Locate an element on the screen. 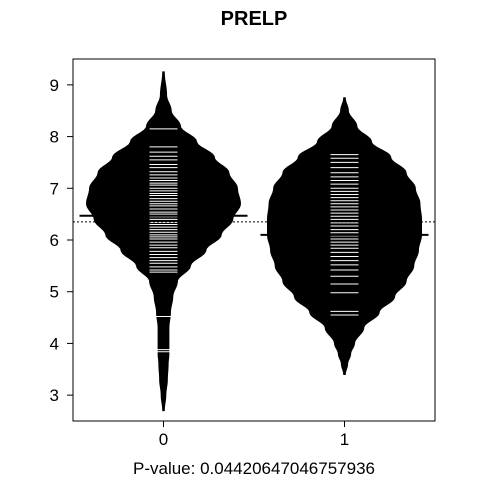 The width and height of the screenshot is (480, 480). y-tick-label: 9 is located at coordinates (54, 85).